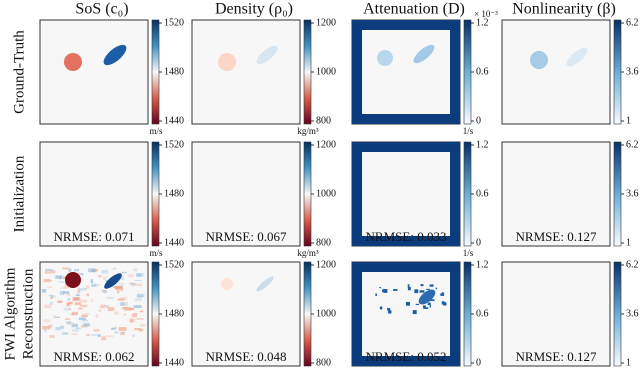 The width and height of the screenshot is (640, 370). Describe the element at coordinates (308, 253) in the screenshot. I see `colorbar-unit: kg/m³` at that location.